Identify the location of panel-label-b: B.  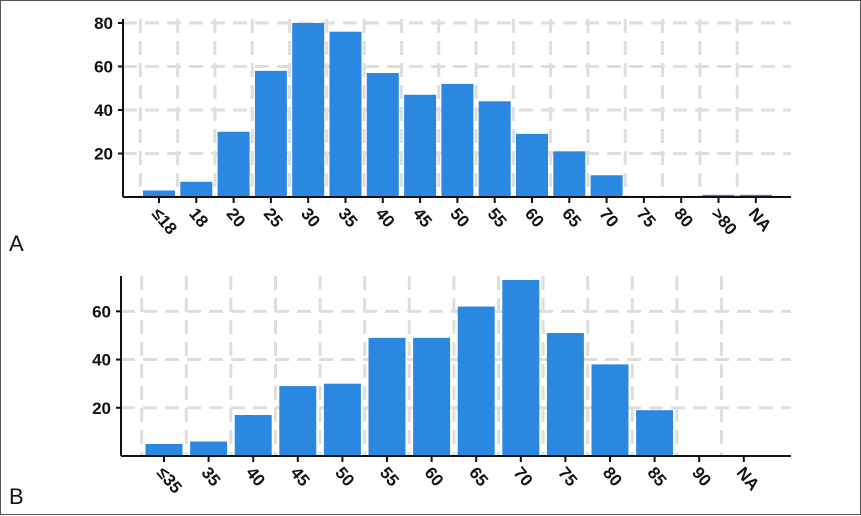
(16, 496).